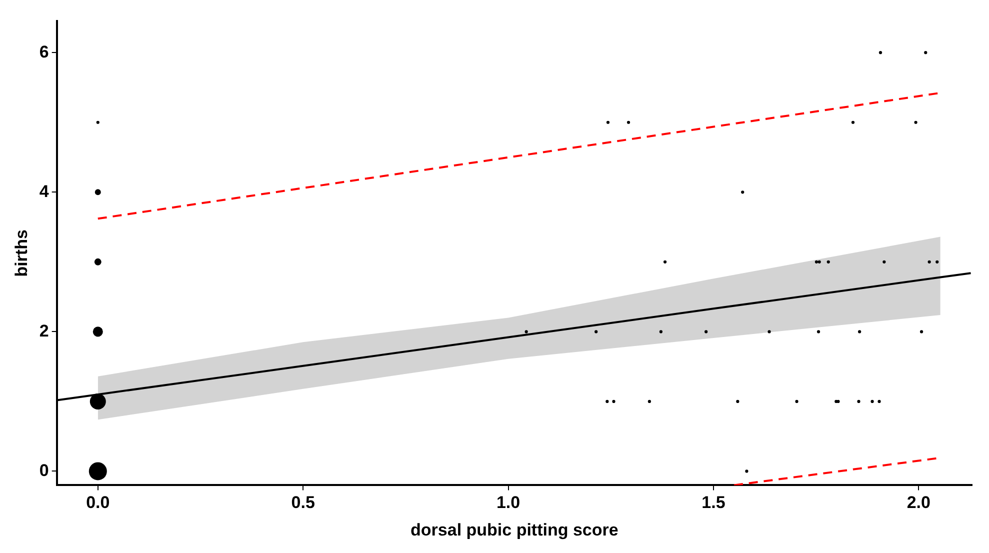 The height and width of the screenshot is (553, 989). Describe the element at coordinates (508, 502) in the screenshot. I see `x-tick-label: 1.0` at that location.